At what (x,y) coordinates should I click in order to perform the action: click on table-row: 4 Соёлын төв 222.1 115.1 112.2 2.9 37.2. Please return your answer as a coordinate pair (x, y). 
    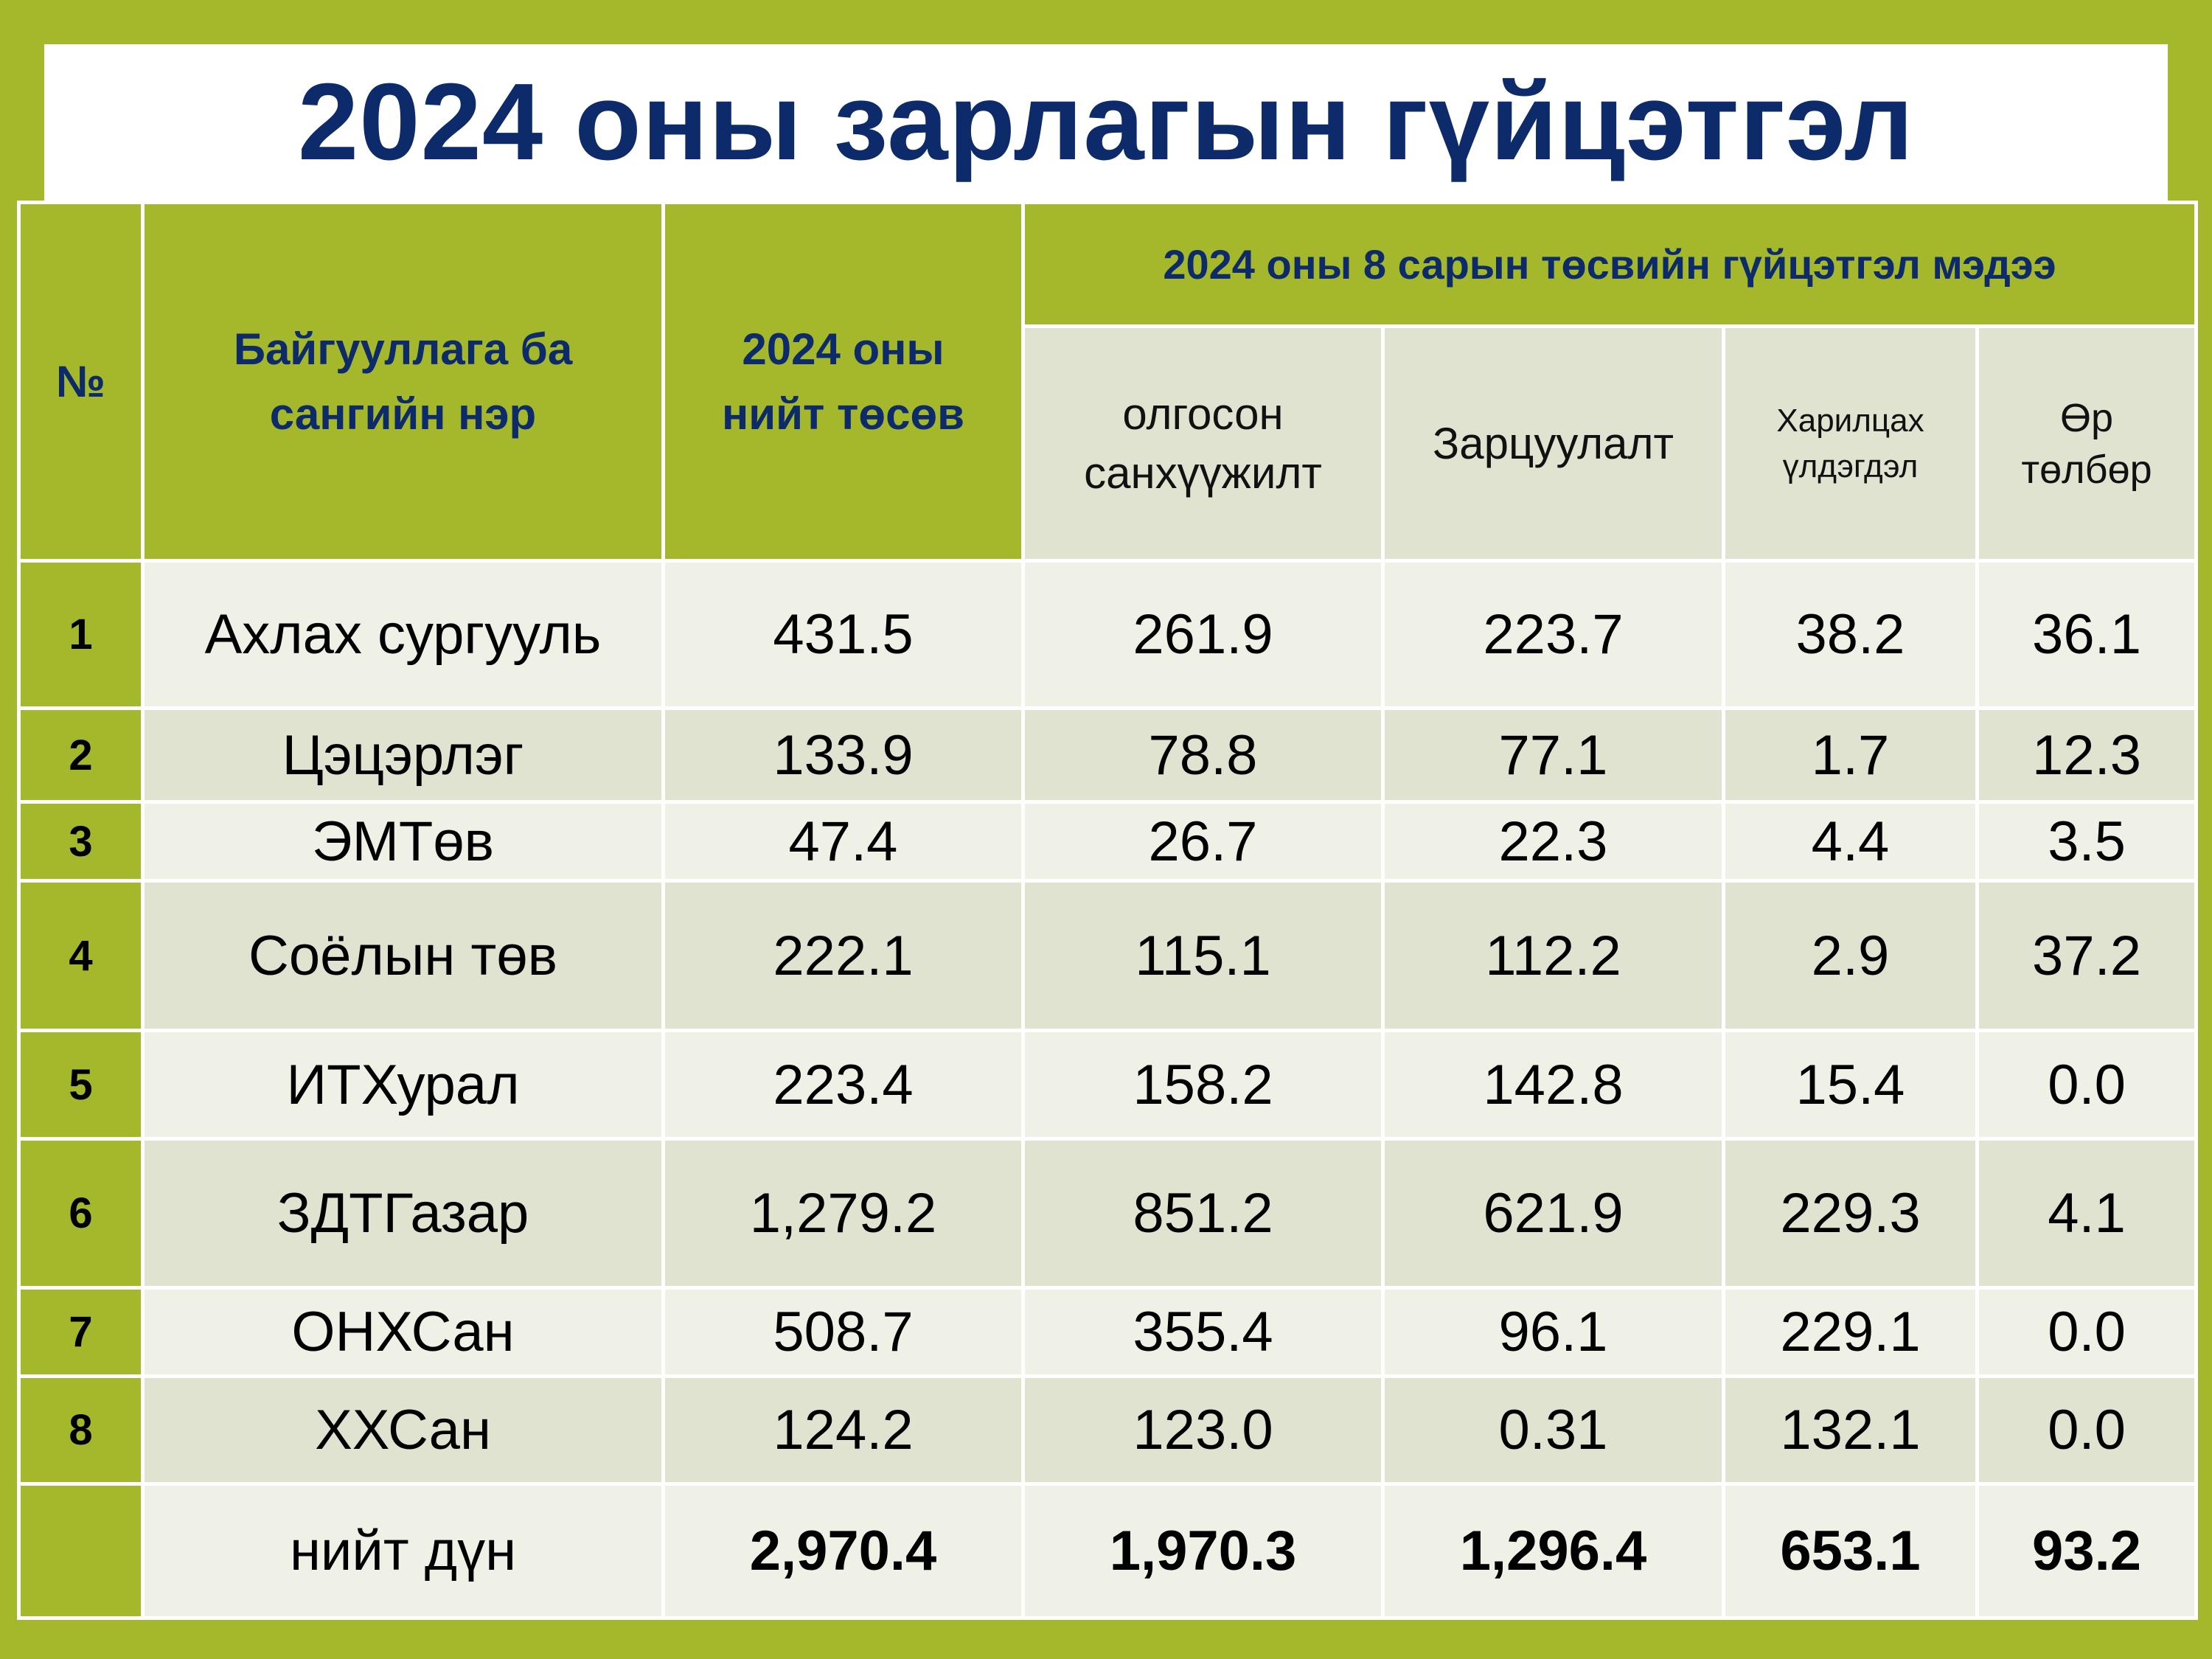
    Looking at the image, I should click on (1108, 955).